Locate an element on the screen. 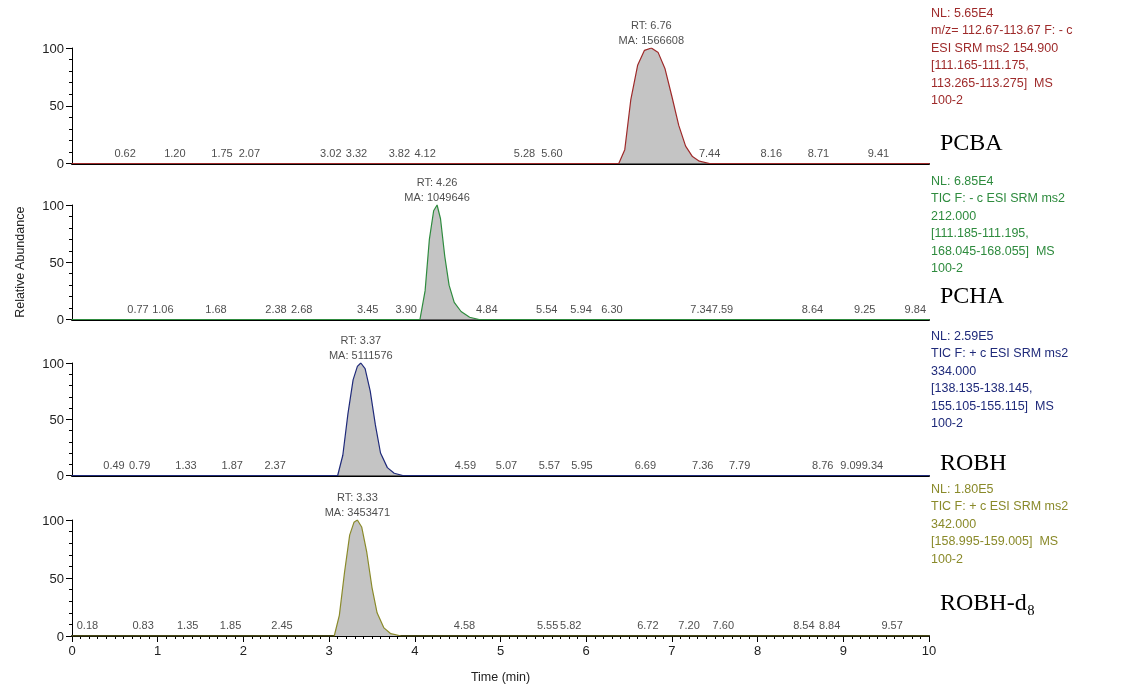 This screenshot has height=690, width=1123. annotation: 1.68 is located at coordinates (216, 308).